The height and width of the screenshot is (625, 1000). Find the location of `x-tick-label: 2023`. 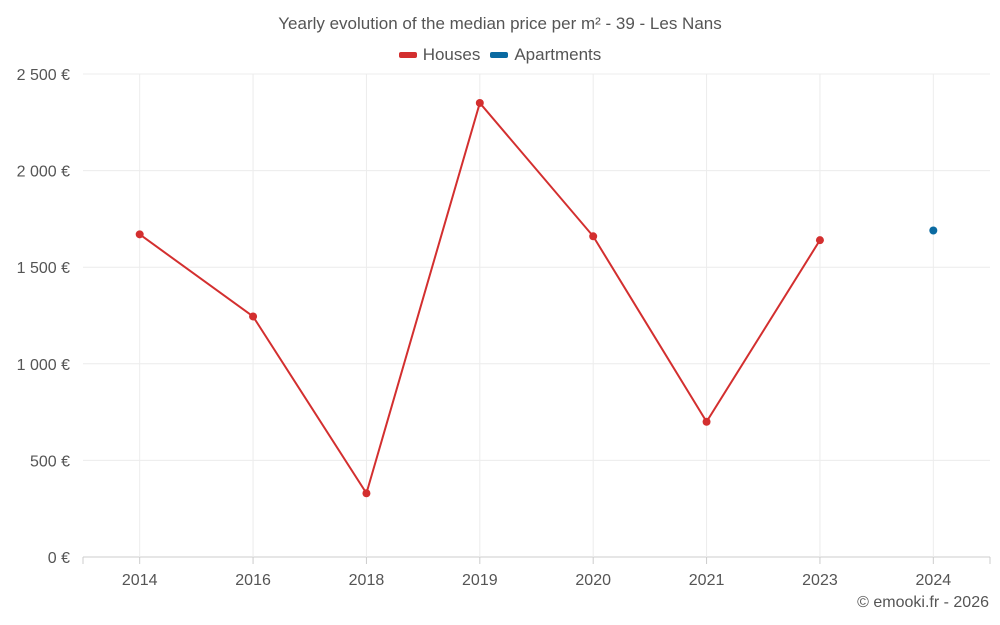

x-tick-label: 2023 is located at coordinates (820, 580).